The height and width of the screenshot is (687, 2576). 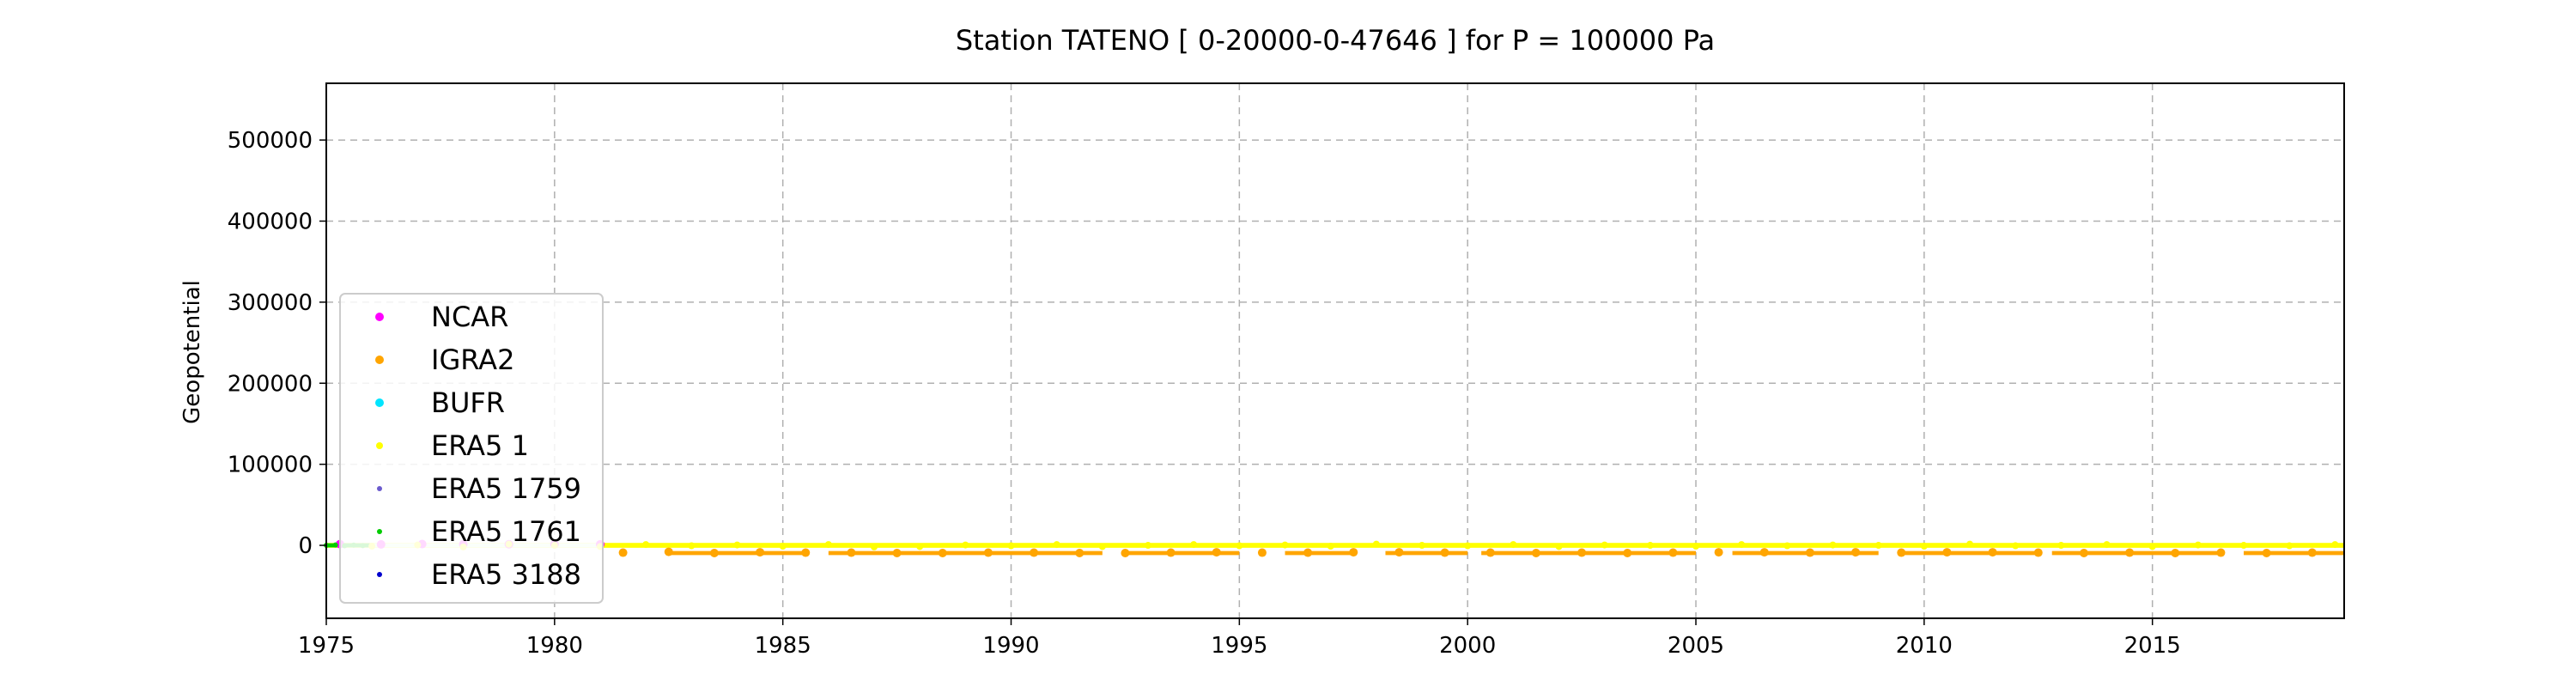 What do you see at coordinates (554, 646) in the screenshot?
I see `x-tick-label: 1980` at bounding box center [554, 646].